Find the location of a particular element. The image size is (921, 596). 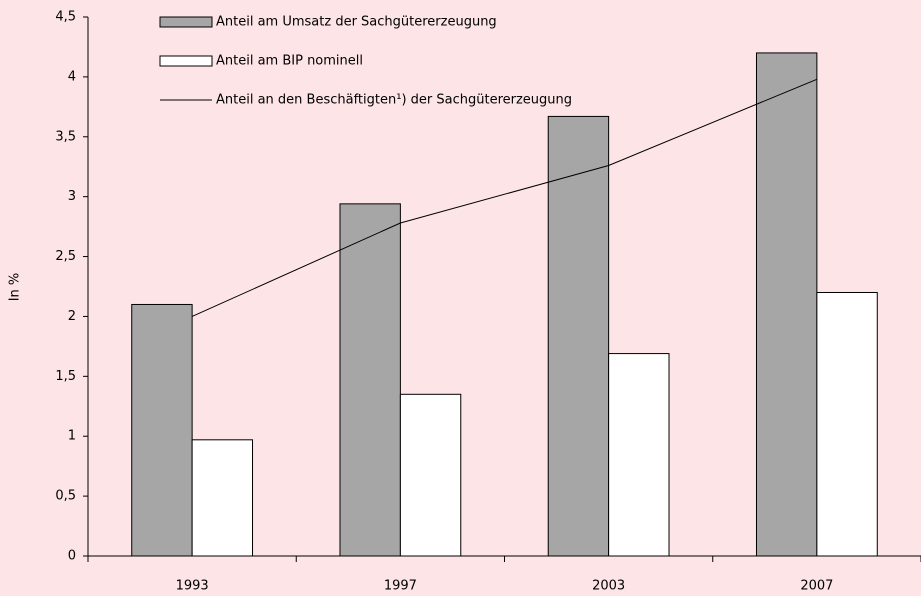

y-tick-label: 3,5 is located at coordinates (65, 136).